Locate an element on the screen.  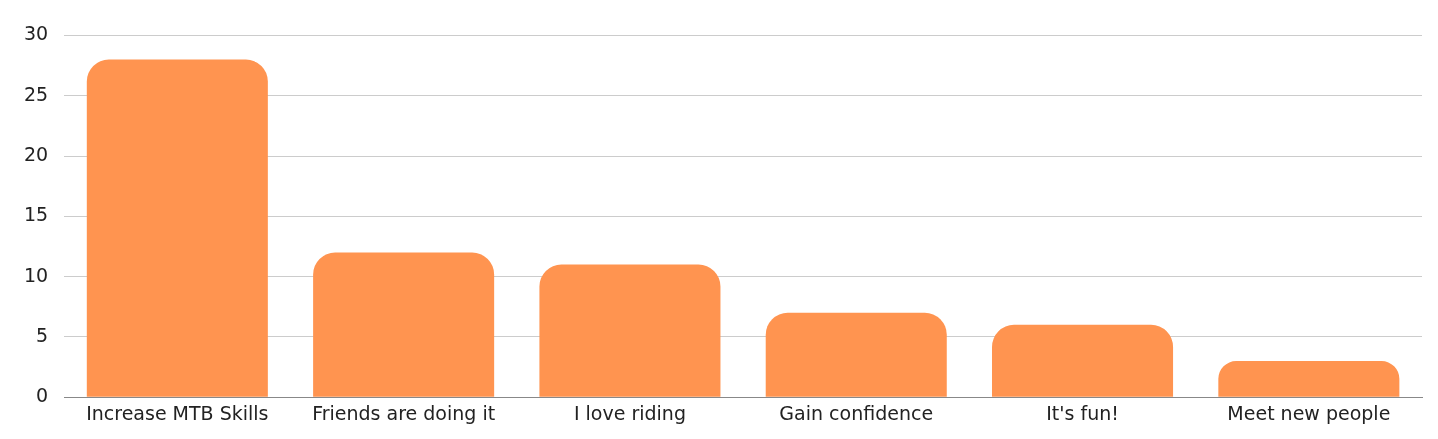
x-tick-label: It's fun! is located at coordinates (1082, 412).